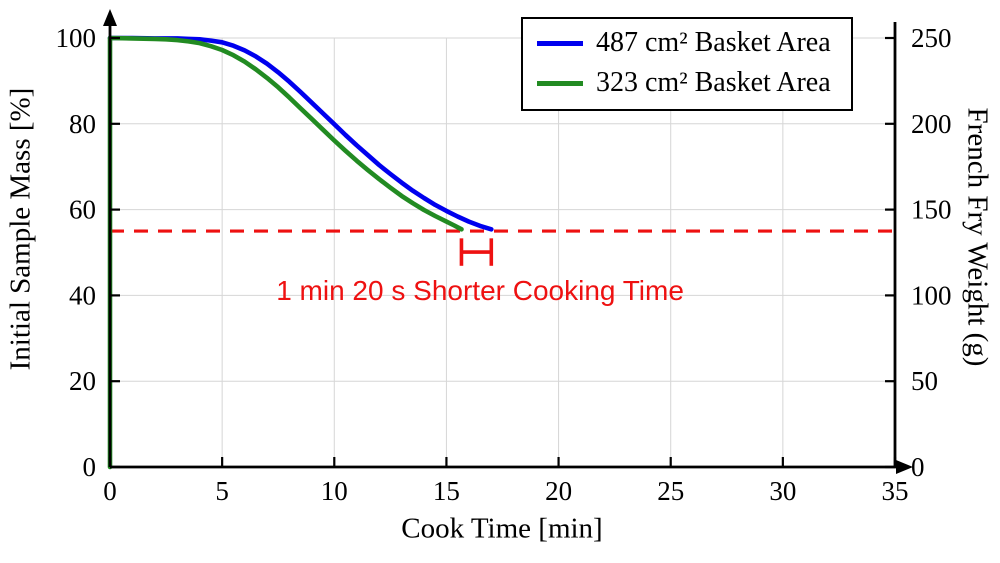 Image resolution: width=1000 pixels, height=563 pixels. Describe the element at coordinates (334, 491) in the screenshot. I see `x-tick-label: 10` at that location.